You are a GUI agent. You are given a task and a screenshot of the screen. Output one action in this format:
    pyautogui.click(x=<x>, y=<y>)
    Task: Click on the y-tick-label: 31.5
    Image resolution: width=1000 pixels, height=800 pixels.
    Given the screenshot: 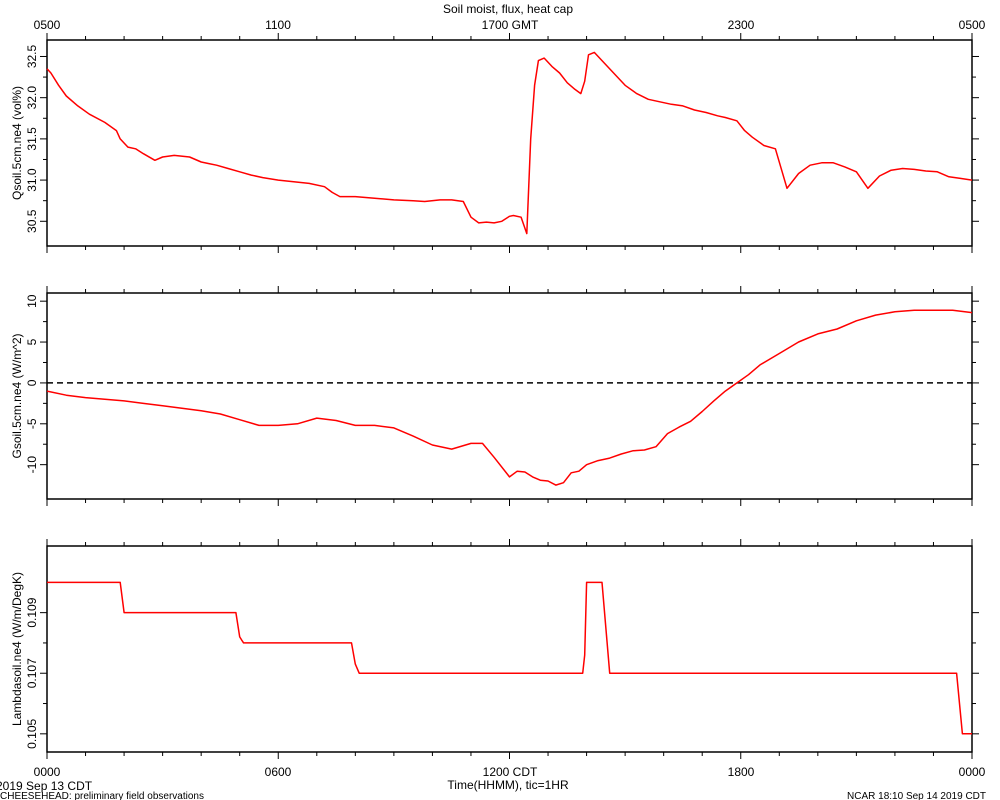 What is the action you would take?
    pyautogui.click(x=32, y=139)
    